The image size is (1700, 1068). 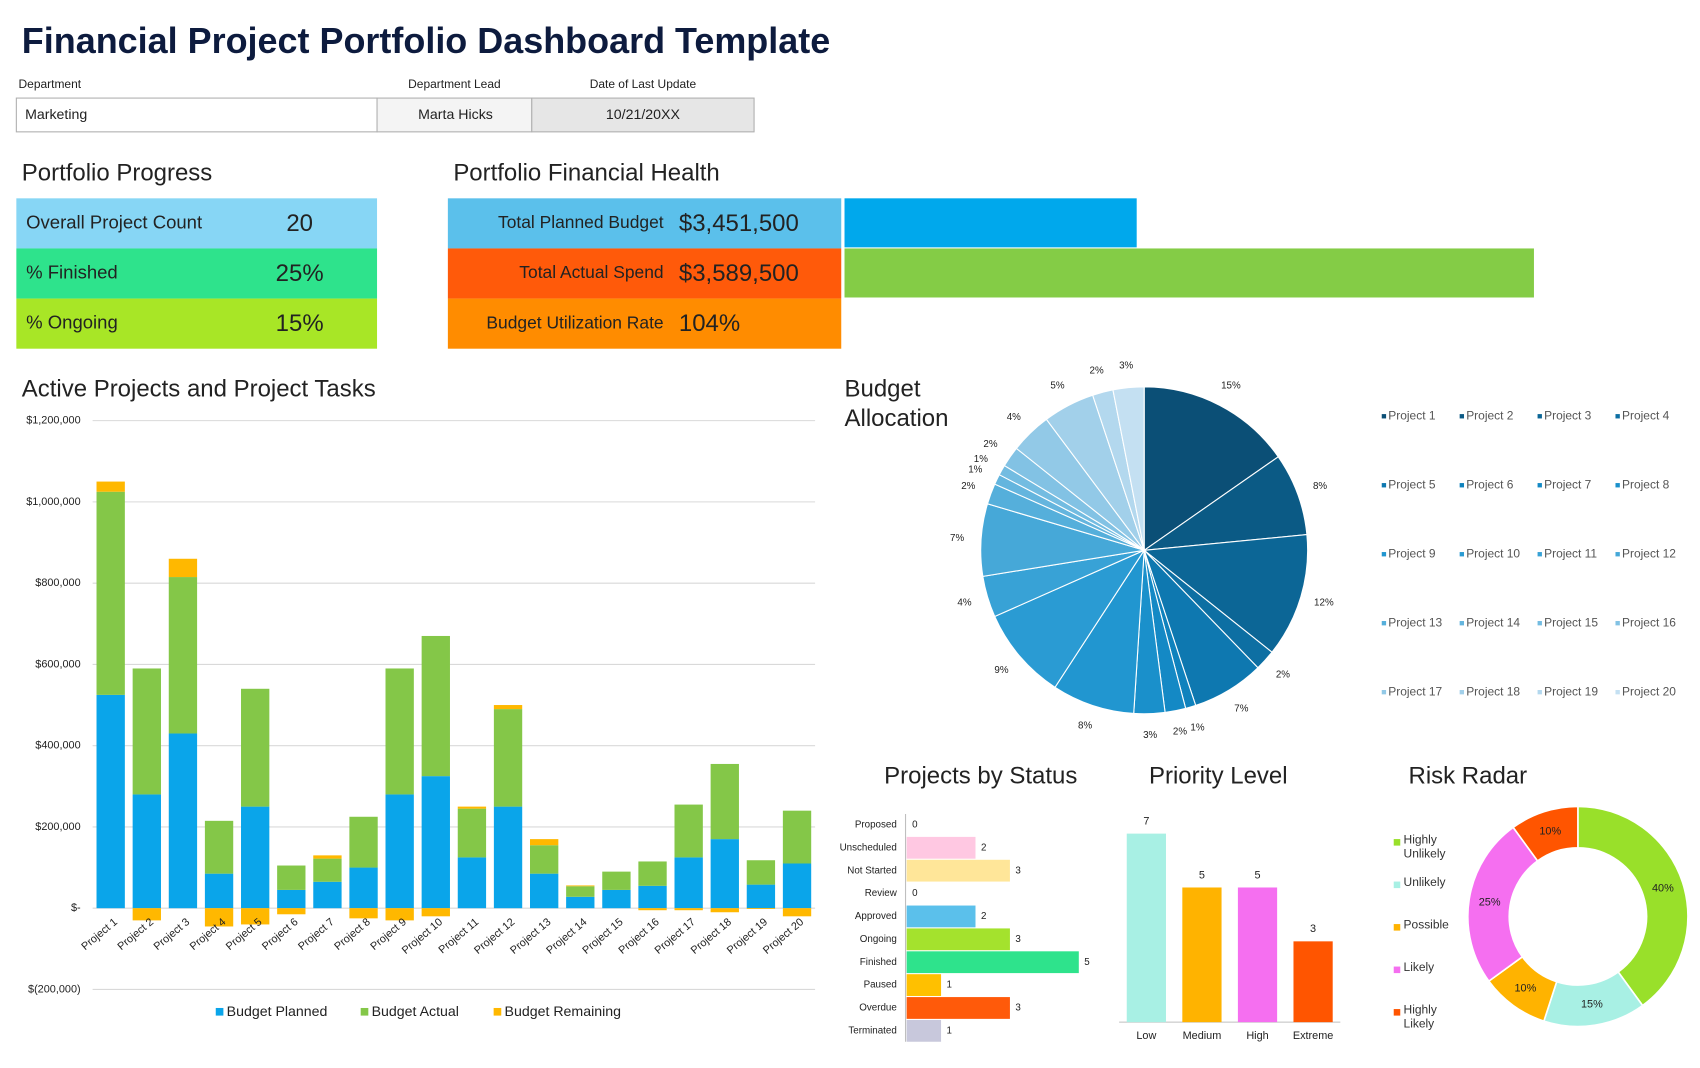 What do you see at coordinates (1490, 484) in the screenshot?
I see `legend-label: Project 6` at bounding box center [1490, 484].